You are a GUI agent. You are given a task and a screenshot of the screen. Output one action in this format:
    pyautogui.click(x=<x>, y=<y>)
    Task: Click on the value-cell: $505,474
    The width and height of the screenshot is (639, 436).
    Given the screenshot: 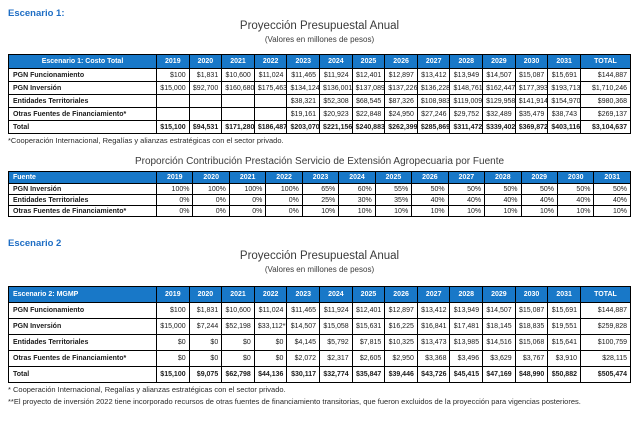 What is the action you would take?
    pyautogui.click(x=605, y=374)
    